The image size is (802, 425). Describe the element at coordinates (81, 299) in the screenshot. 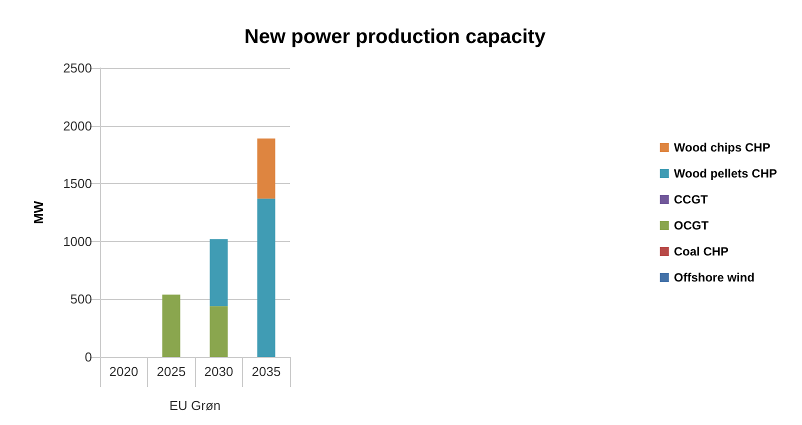

I see `y-tick-label: 500` at that location.